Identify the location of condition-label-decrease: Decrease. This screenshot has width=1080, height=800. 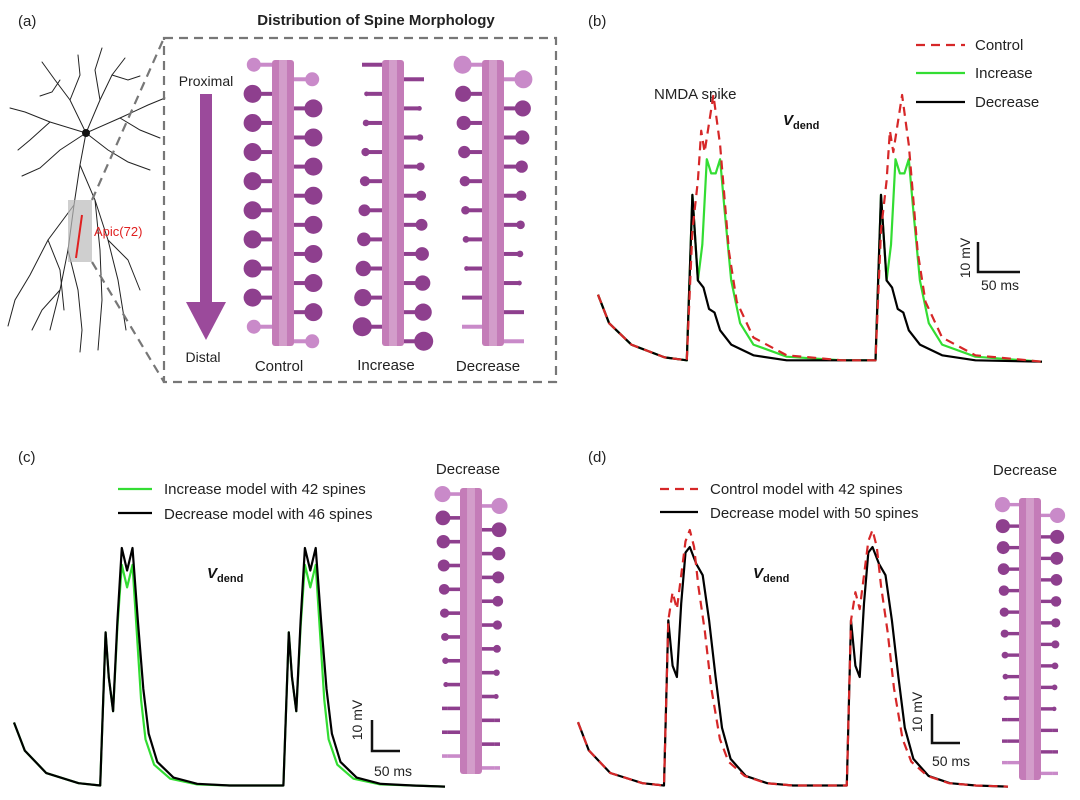
(488, 366).